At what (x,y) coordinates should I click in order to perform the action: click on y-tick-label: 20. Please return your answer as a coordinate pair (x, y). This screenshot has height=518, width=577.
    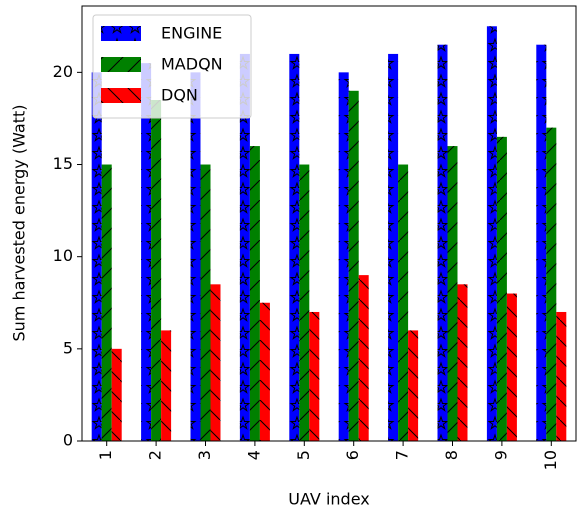
    Looking at the image, I should click on (63, 71).